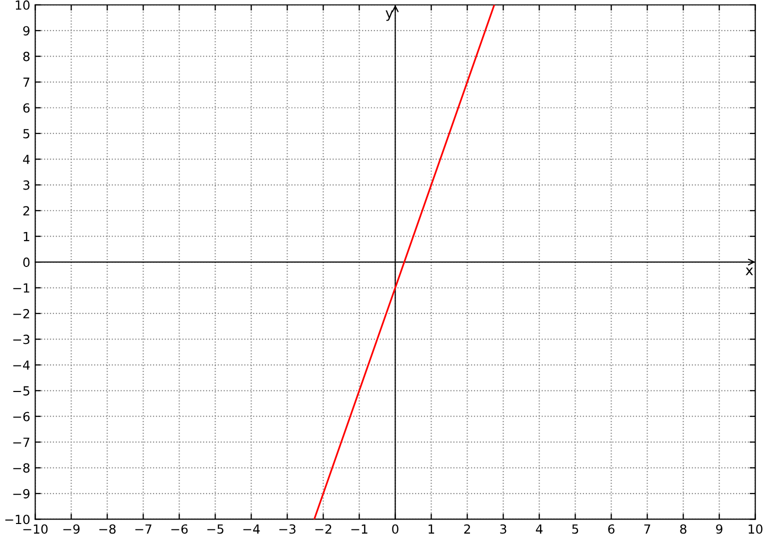 The image size is (766, 542). Describe the element at coordinates (26, 108) in the screenshot. I see `y-tick-label: 6` at that location.